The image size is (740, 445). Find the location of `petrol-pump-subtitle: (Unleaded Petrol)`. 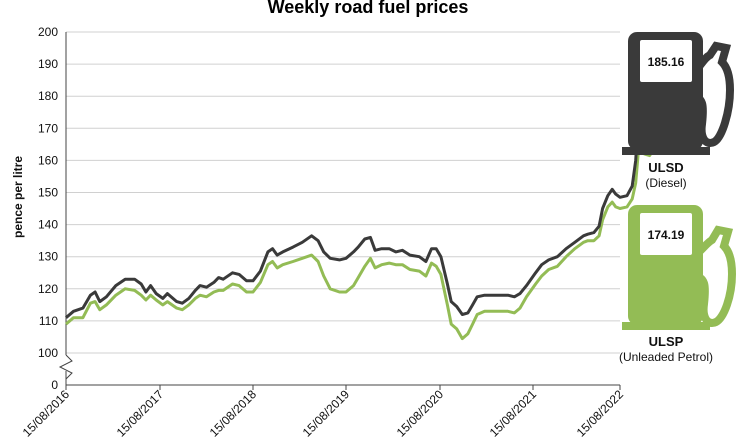

petrol-pump-subtitle: (Unleaded Petrol) is located at coordinates (666, 357).